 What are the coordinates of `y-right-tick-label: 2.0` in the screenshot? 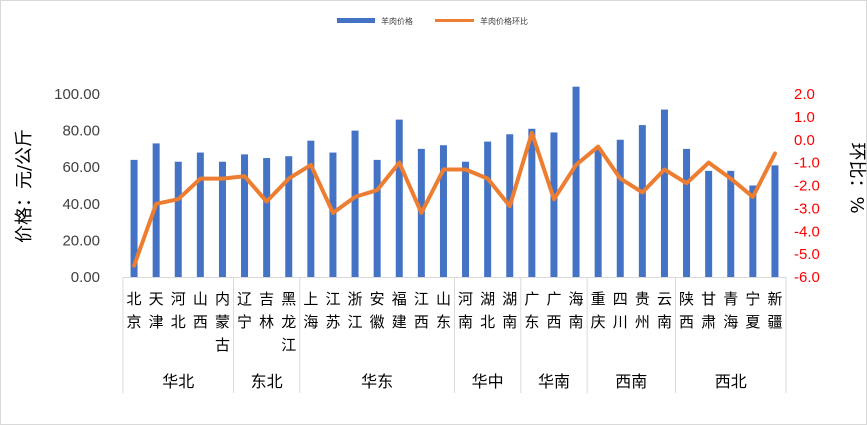 It's located at (804, 94).